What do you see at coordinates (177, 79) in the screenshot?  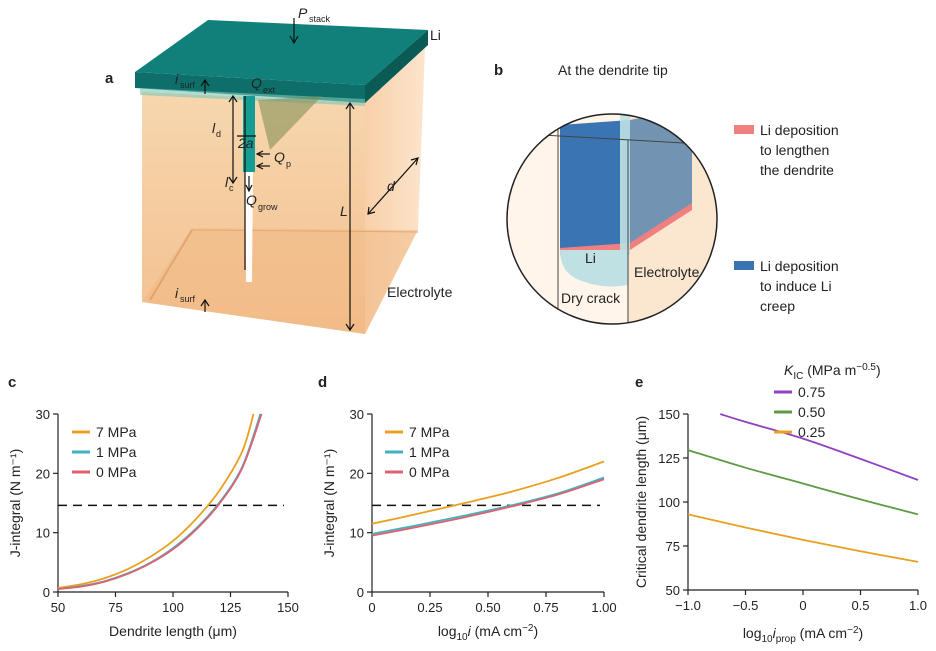 I see `label-isurf-top: i` at bounding box center [177, 79].